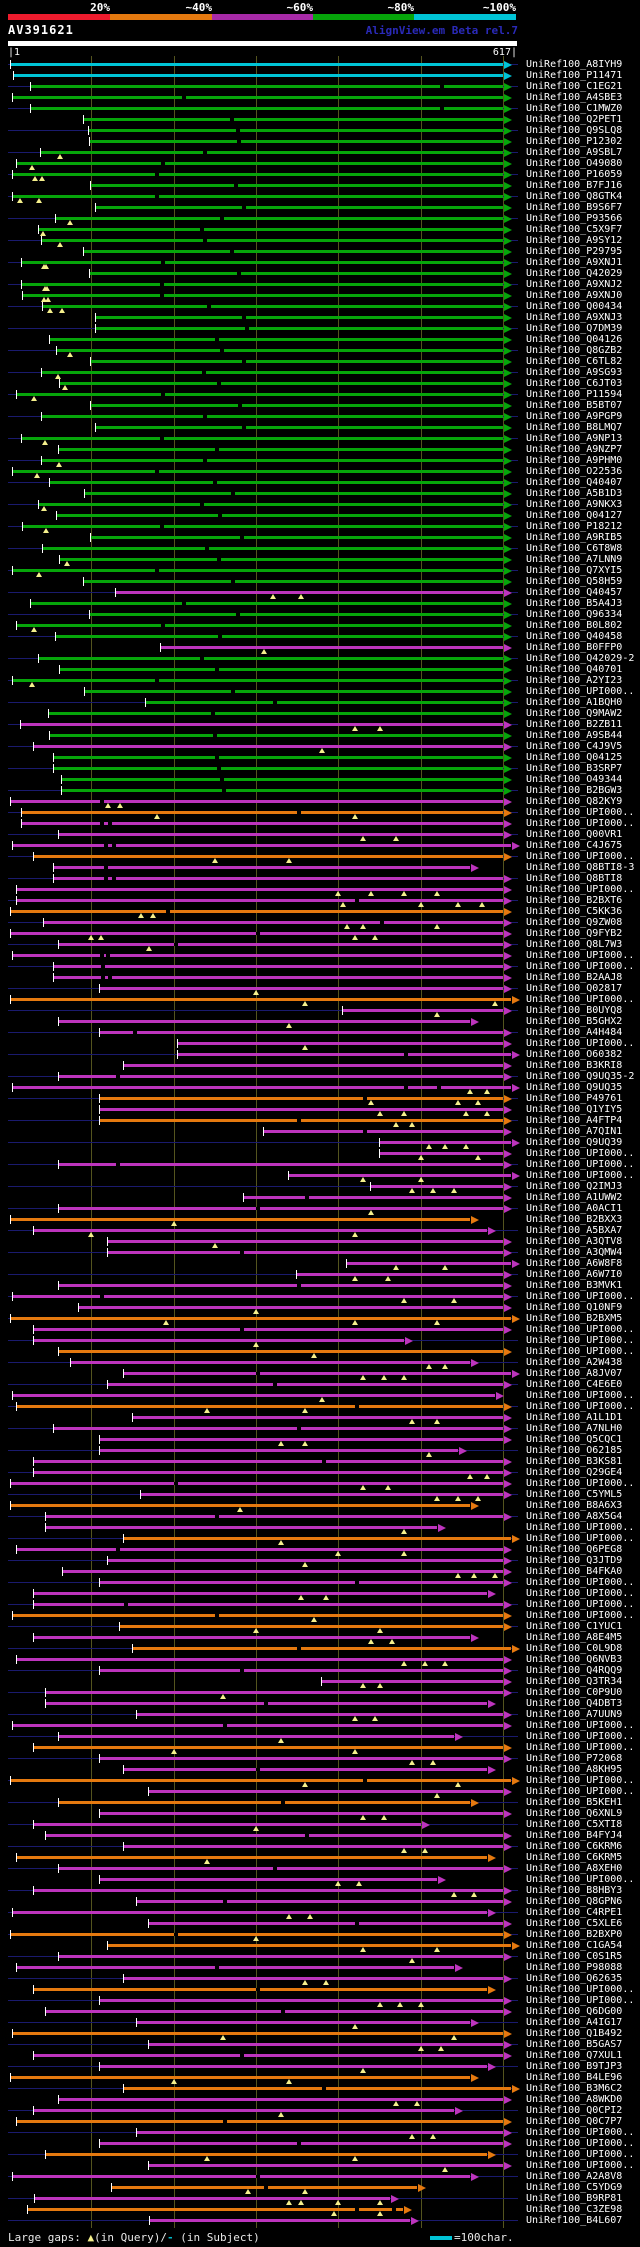 This screenshot has width=640, height=2247. Describe the element at coordinates (574, 1417) in the screenshot. I see `hit-label: UniRef100_A1L1D1` at that location.